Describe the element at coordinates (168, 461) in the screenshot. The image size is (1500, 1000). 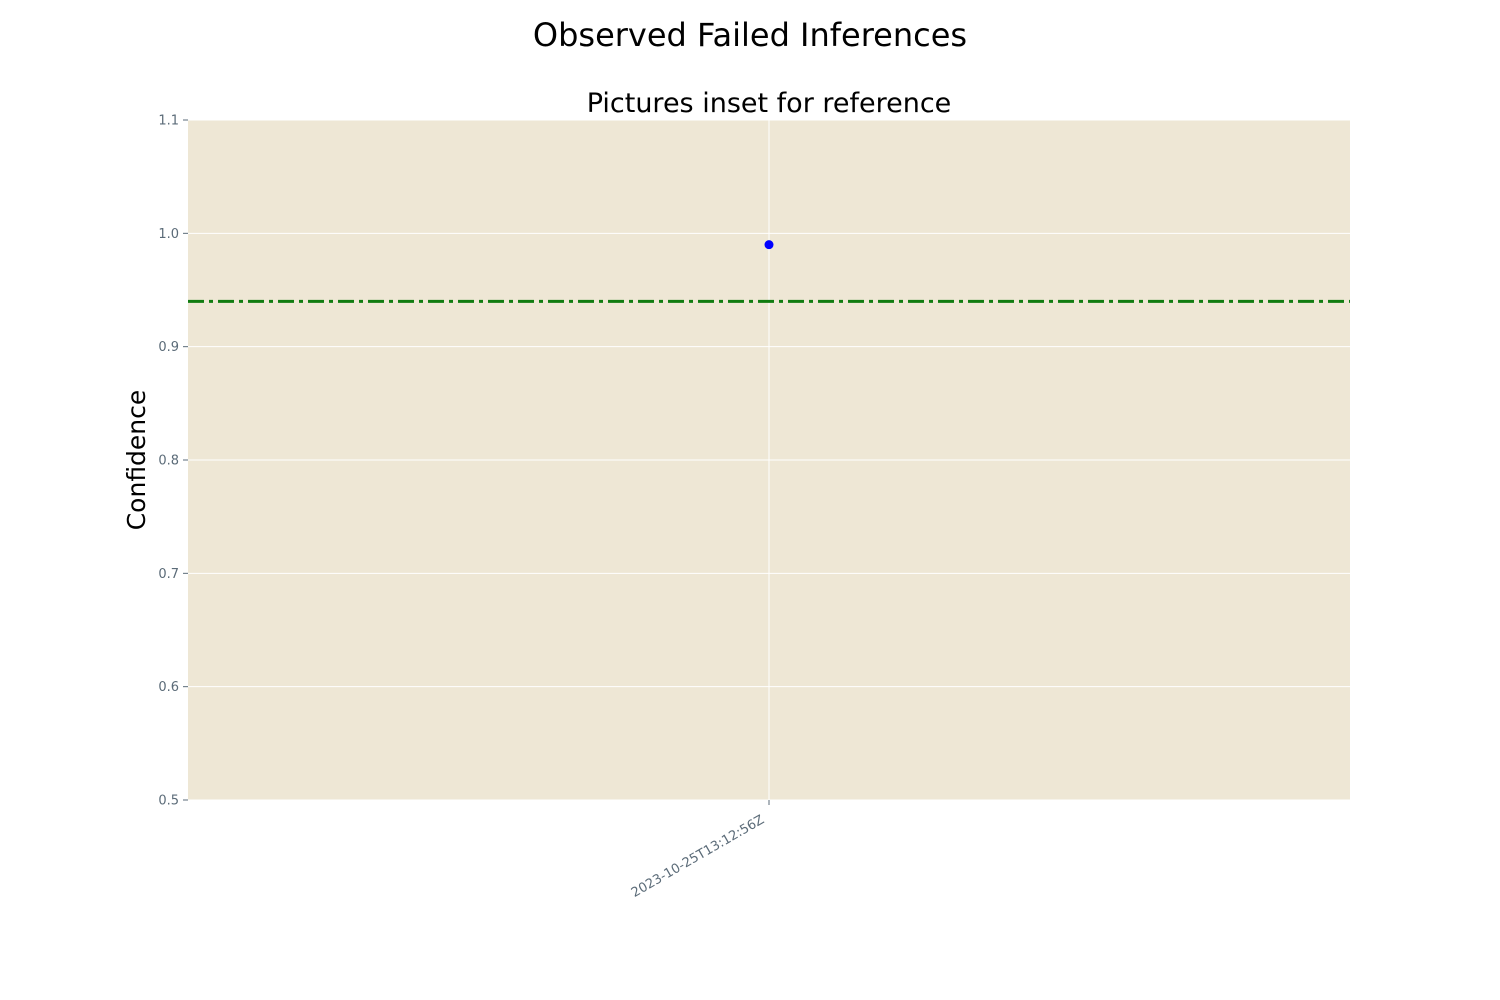
I see `y-tick-label: 0.8` at that location.